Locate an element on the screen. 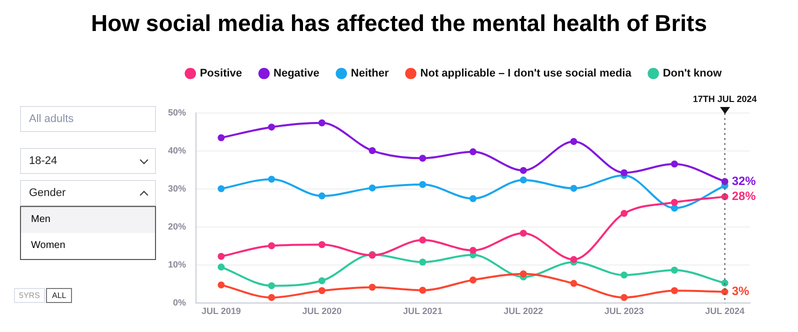 The width and height of the screenshot is (798, 332). x-tick-label: JUL 2023 is located at coordinates (624, 311).